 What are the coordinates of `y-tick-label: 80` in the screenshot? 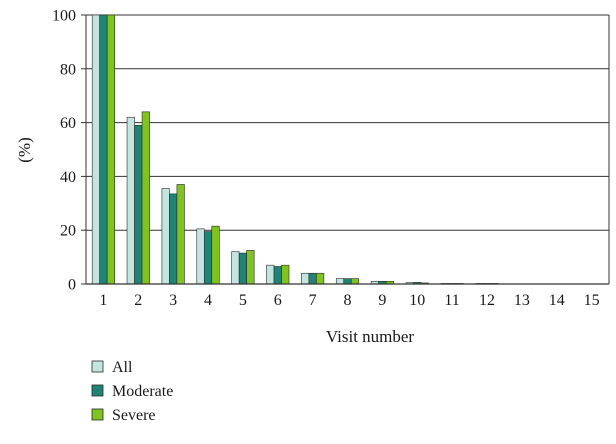 It's located at (68, 69).